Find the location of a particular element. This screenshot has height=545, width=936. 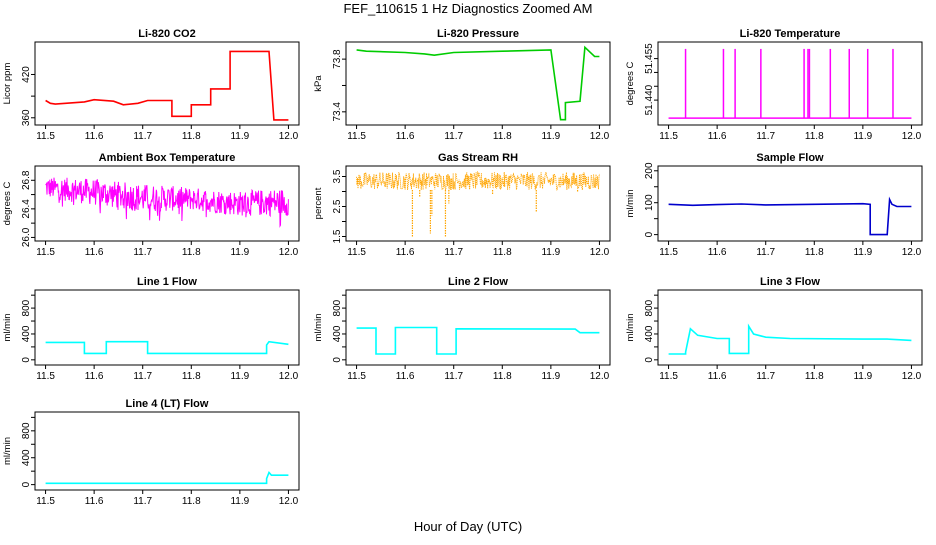

y-tick-label: 100 is located at coordinates (649, 202).